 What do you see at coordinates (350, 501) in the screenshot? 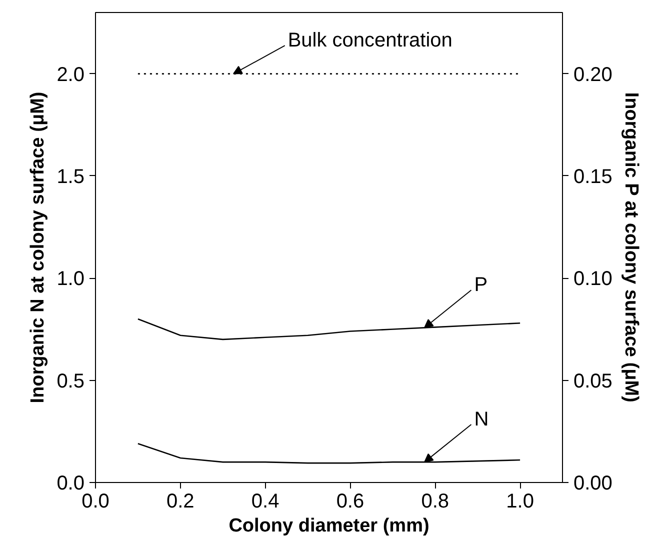
I see `x-tick-label: 0.6` at bounding box center [350, 501].